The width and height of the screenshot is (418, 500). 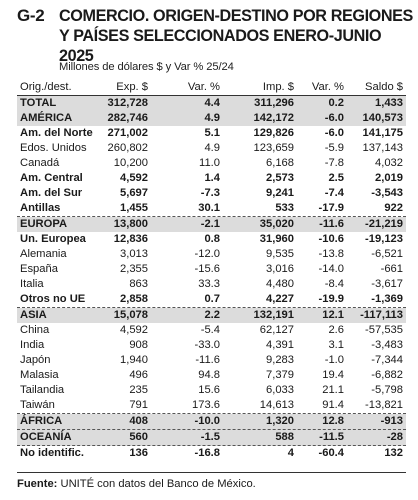 What do you see at coordinates (387, 284) in the screenshot?
I see `cell-saldo: -3,617` at bounding box center [387, 284].